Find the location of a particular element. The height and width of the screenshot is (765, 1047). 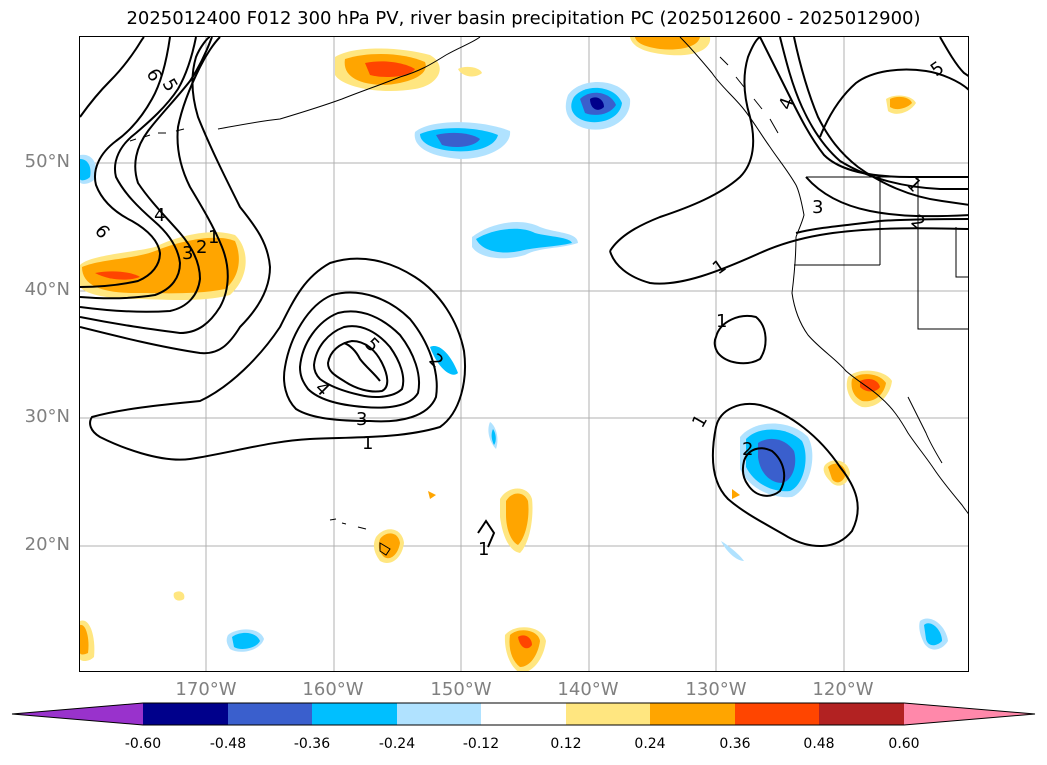

colorbar-tick: 0.24 is located at coordinates (650, 744).